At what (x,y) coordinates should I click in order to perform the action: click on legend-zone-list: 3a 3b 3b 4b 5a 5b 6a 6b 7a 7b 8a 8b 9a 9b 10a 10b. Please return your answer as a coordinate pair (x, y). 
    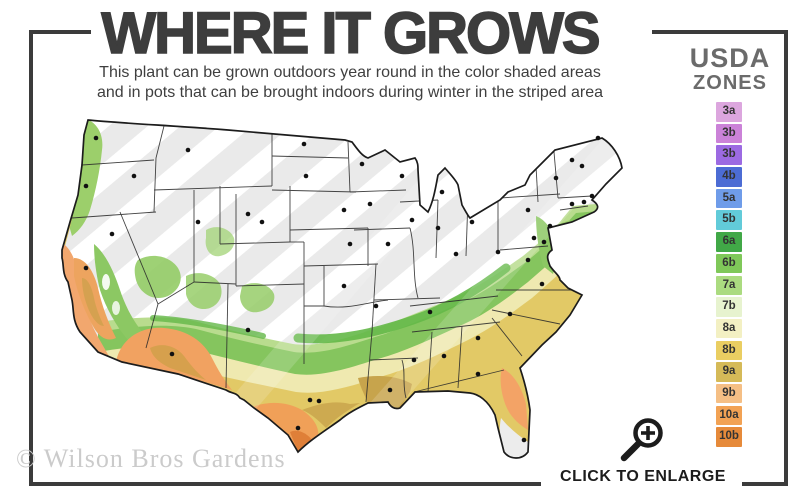
    Looking at the image, I should click on (729, 275).